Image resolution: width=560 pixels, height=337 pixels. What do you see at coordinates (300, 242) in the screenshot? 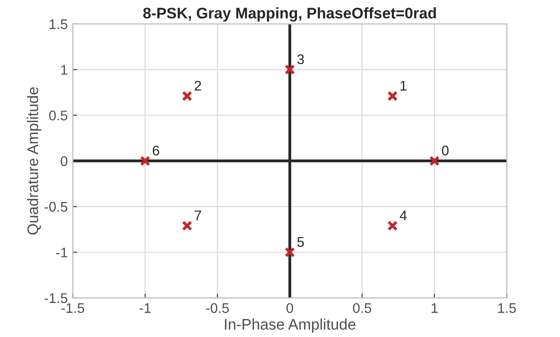
I see `annotation: 5` at bounding box center [300, 242].